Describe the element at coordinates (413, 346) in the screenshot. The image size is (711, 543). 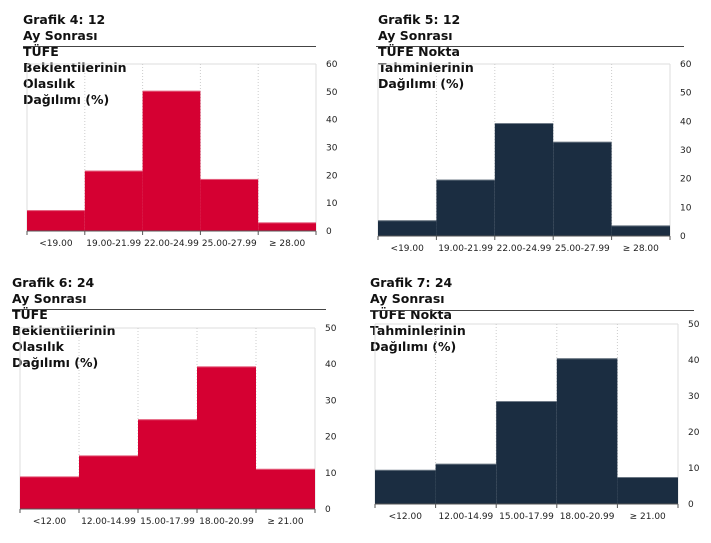
I see `chart-title-line-2: Dağılımı (%)` at that location.